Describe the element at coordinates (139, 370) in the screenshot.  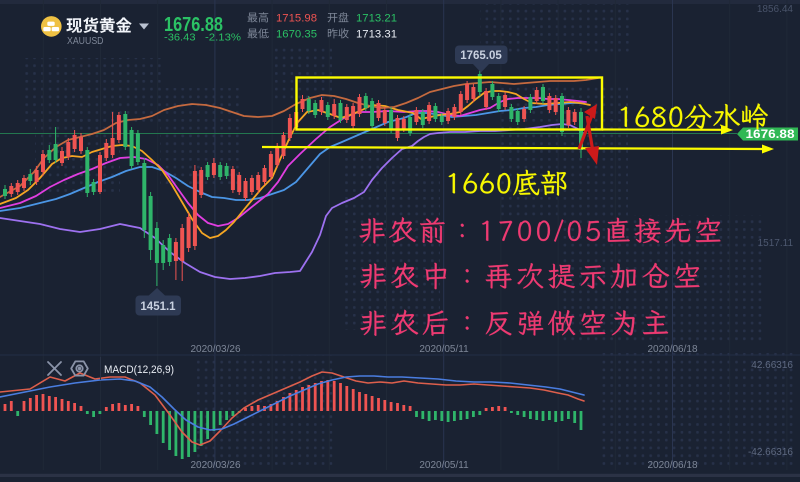
I see `svg-text: MACD(12,26,9)` at that location.